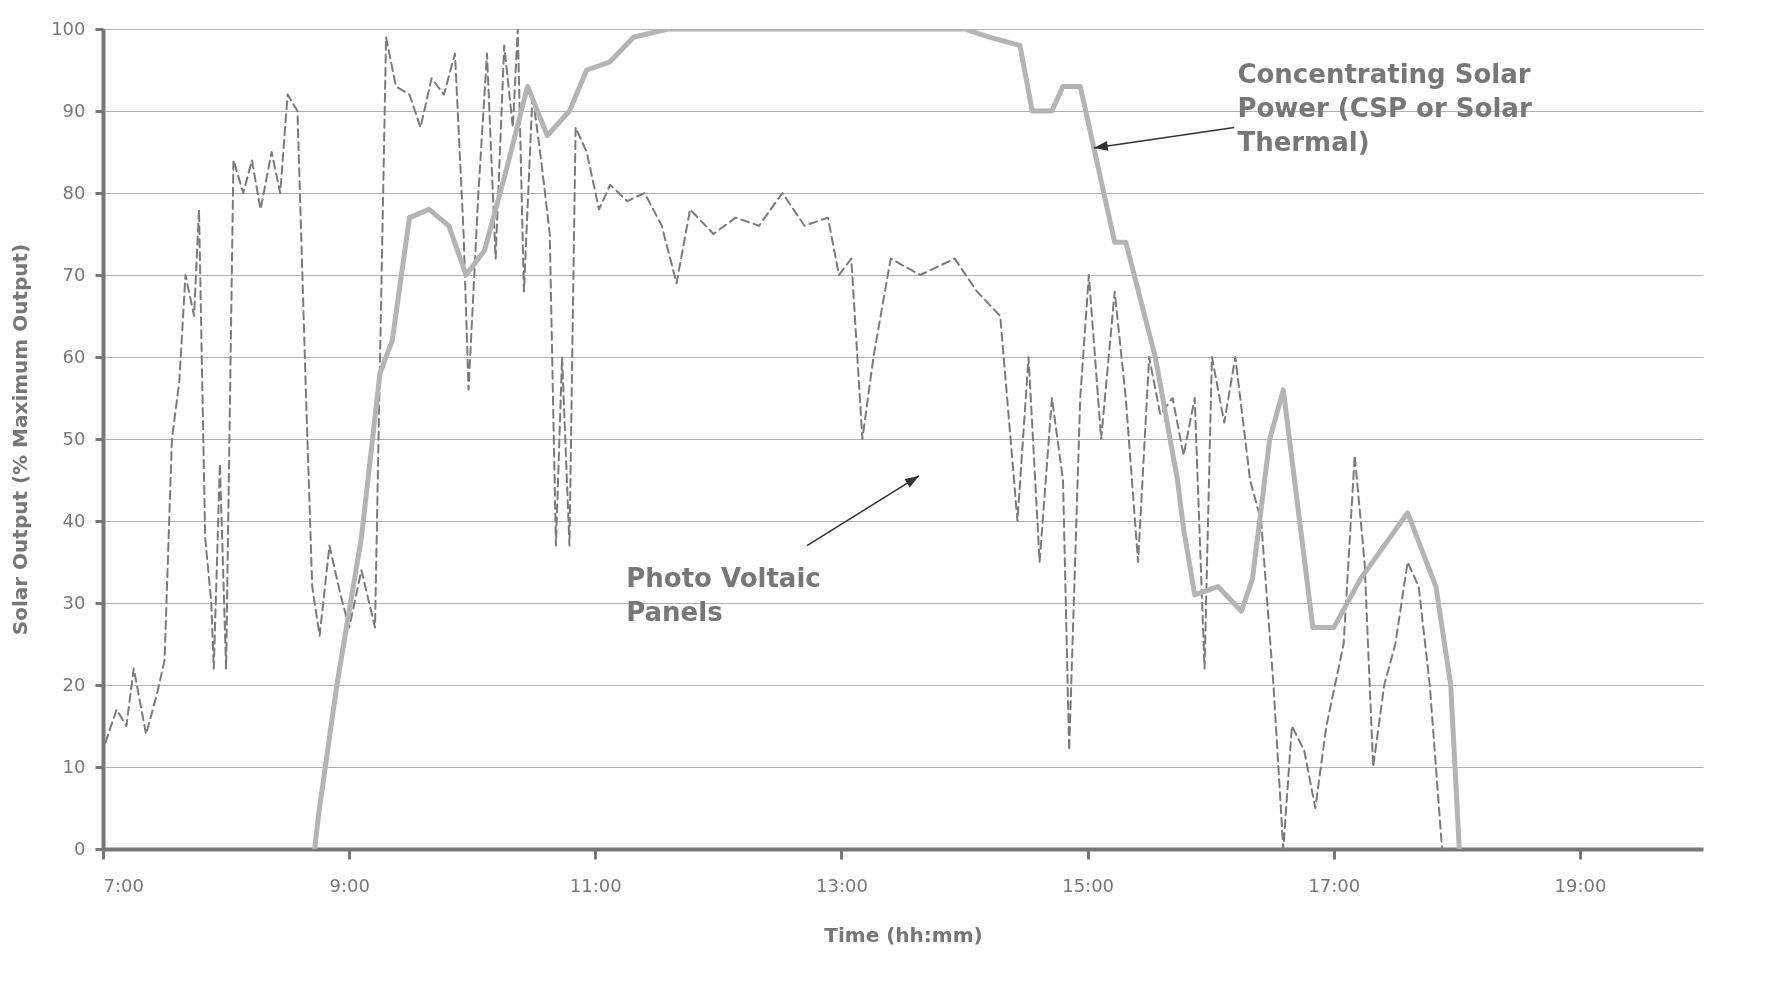 This screenshot has width=1775, height=992. I want to click on y-tick-label: 80, so click(74, 192).